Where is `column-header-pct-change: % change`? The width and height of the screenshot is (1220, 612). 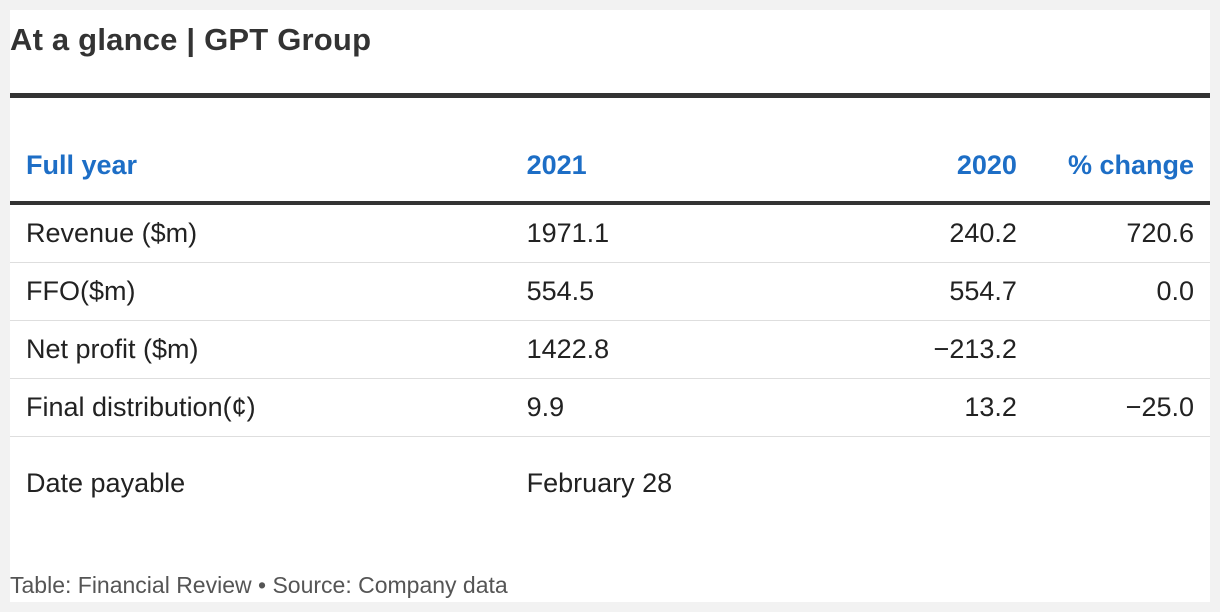
column-header-pct-change: % change is located at coordinates (1121, 151).